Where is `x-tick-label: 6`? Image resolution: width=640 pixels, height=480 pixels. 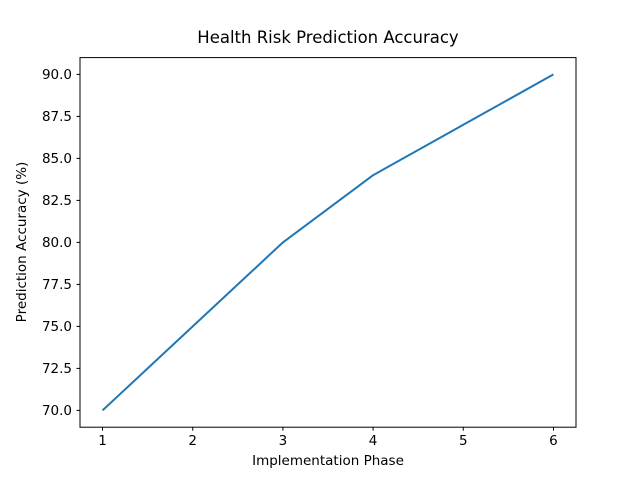
x-tick-label: 6 is located at coordinates (553, 441).